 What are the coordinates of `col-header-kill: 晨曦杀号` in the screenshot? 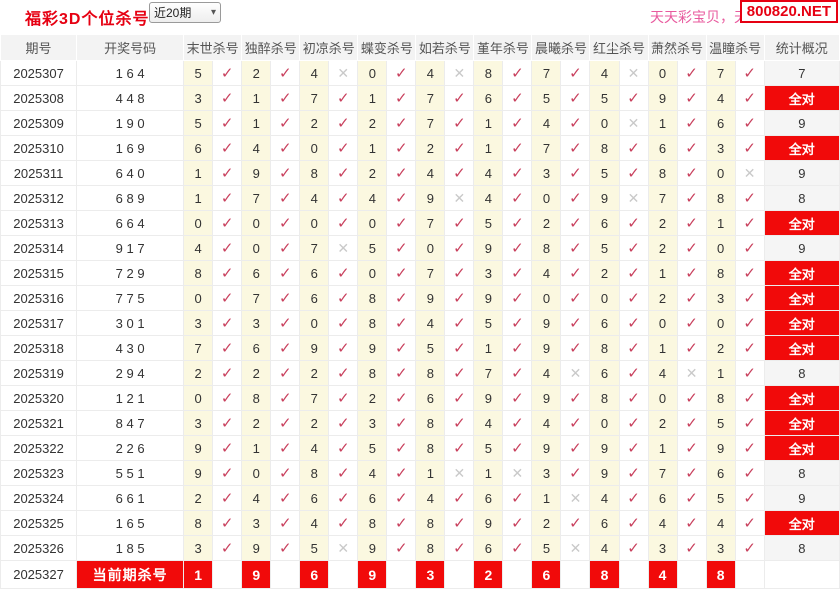 It's located at (561, 47).